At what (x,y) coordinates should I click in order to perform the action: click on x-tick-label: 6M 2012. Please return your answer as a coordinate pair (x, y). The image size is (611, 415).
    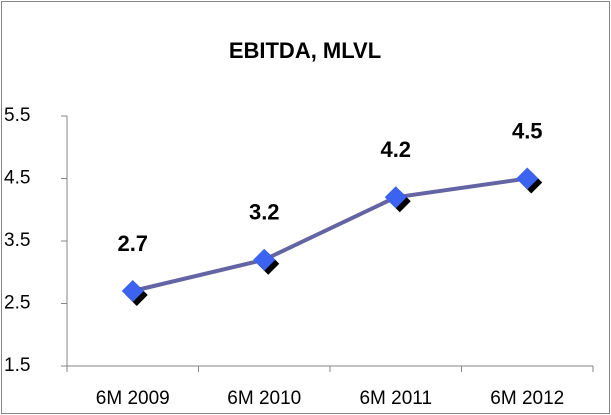
    Looking at the image, I should click on (527, 398).